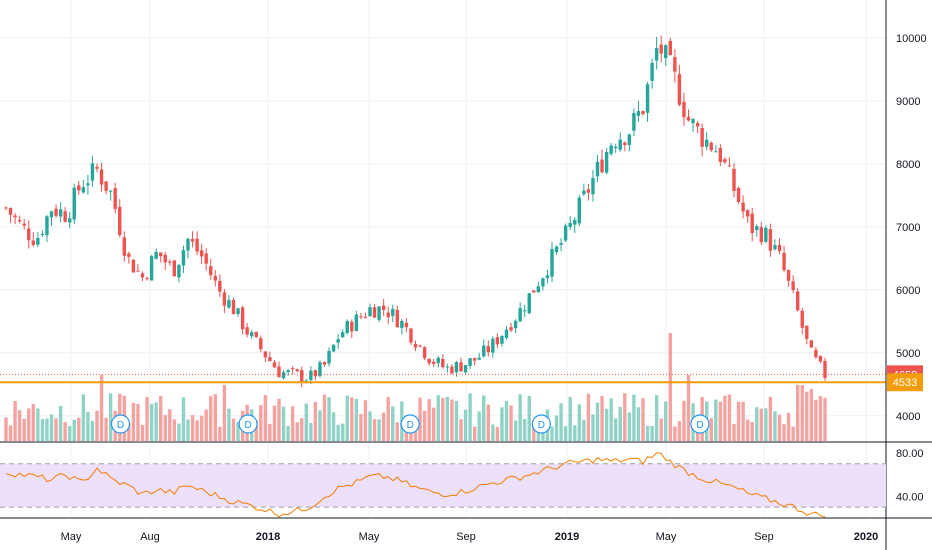 The image size is (932, 550). Describe the element at coordinates (666, 537) in the screenshot. I see `time-tick-label: May` at that location.